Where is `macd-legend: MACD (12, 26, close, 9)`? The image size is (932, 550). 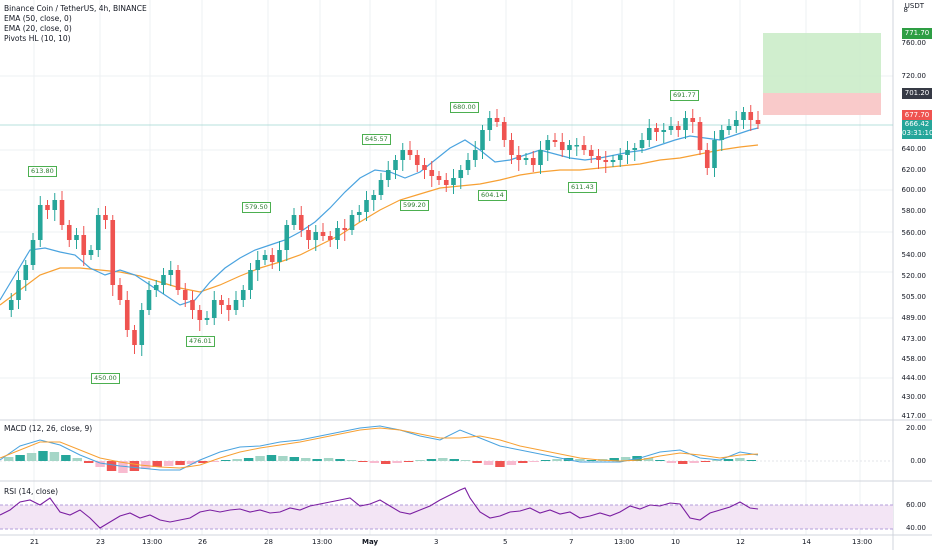 macd-legend: MACD (12, 26, close, 9) is located at coordinates (48, 428).